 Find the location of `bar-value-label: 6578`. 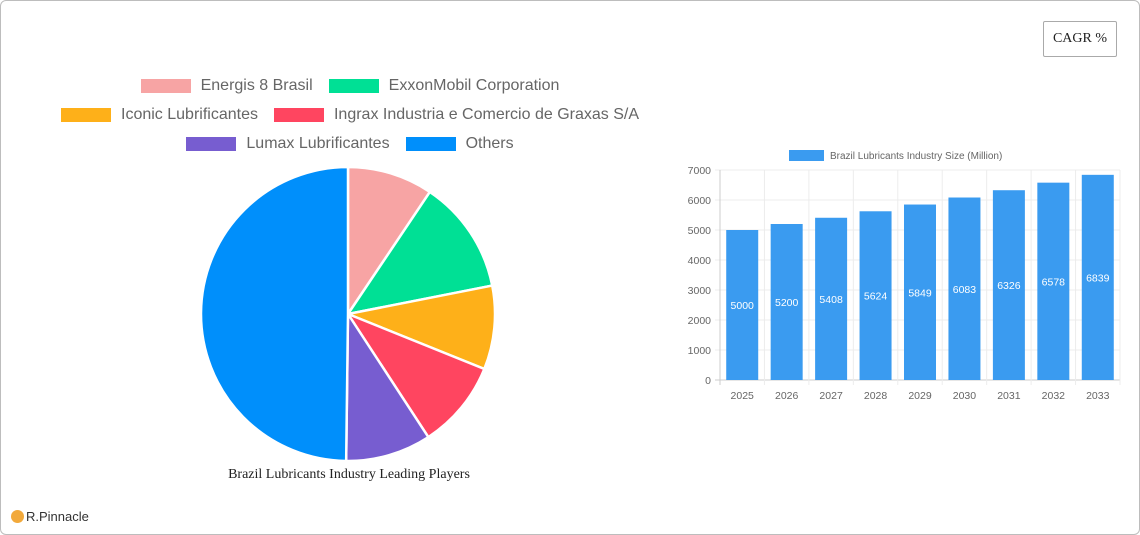

bar-value-label: 6578 is located at coordinates (1054, 282).